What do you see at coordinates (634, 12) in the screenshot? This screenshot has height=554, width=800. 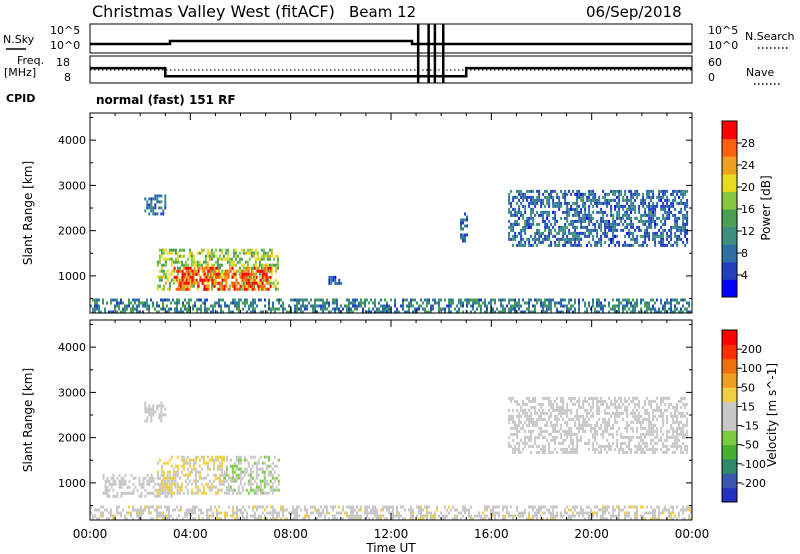 I see `date-label: 06/Sep/2018` at bounding box center [634, 12].